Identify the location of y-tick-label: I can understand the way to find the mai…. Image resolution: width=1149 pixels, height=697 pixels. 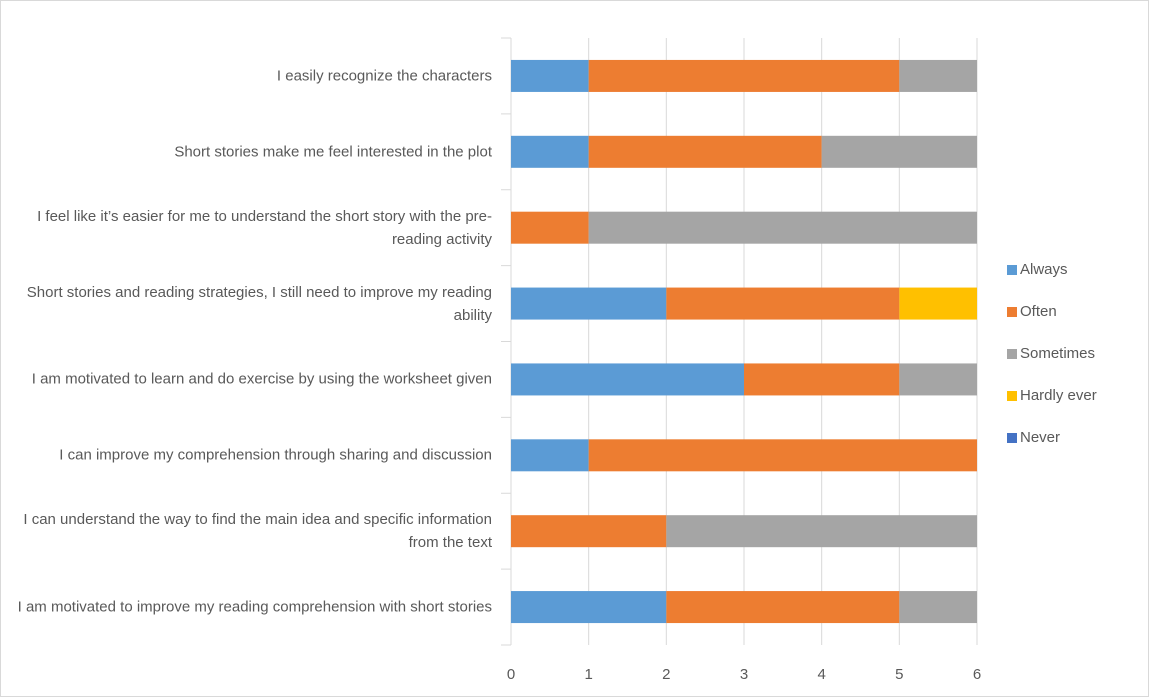
(257, 531).